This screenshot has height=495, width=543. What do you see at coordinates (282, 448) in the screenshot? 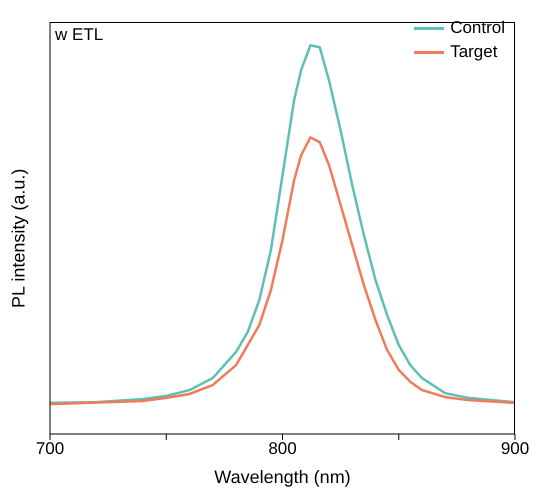
I see `x-tick-label: 800` at bounding box center [282, 448].